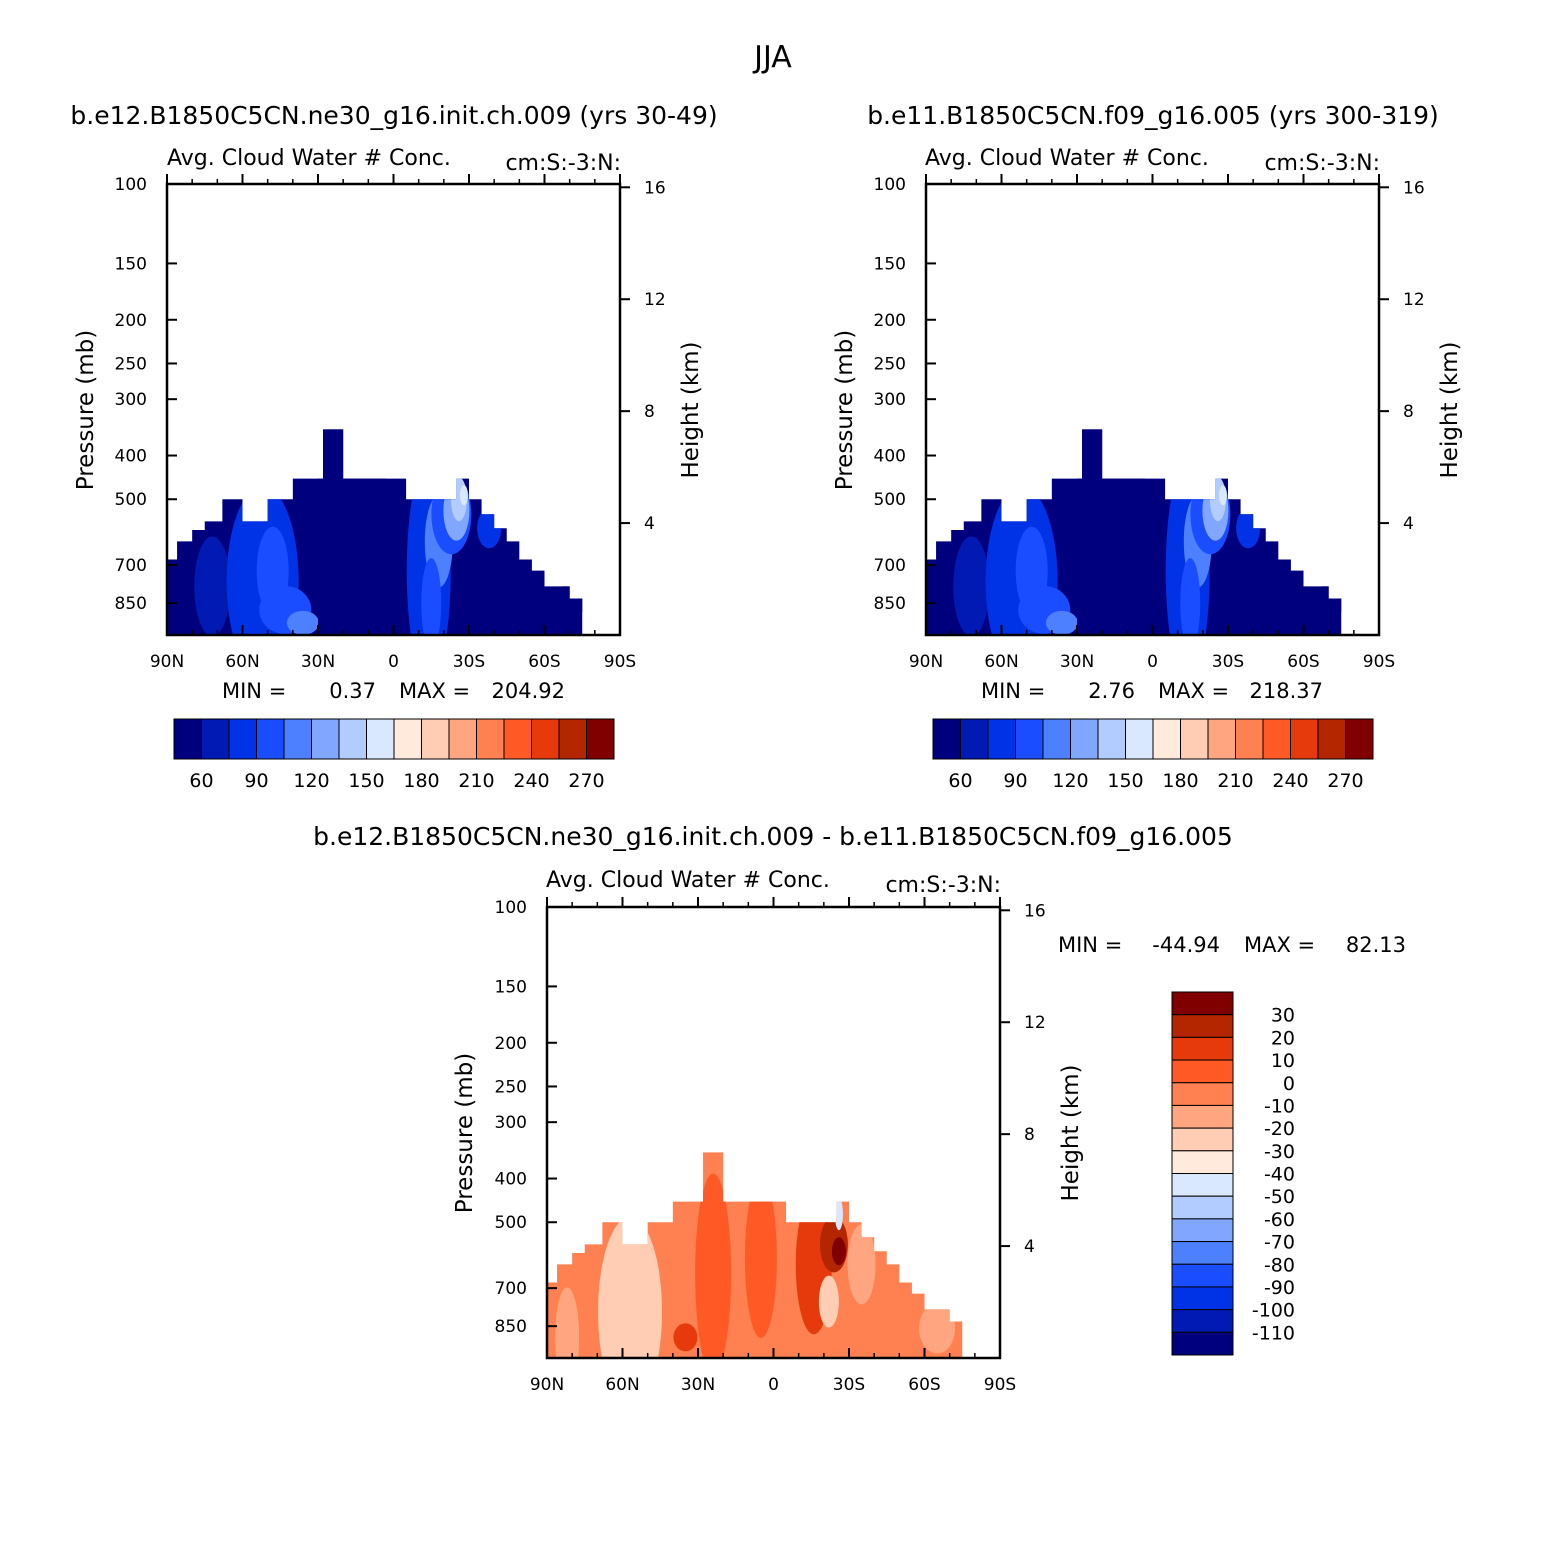 Image resolution: width=1547 pixels, height=1544 pixels. Describe the element at coordinates (1283, 1038) in the screenshot. I see `colorbar-label: 20` at that location.